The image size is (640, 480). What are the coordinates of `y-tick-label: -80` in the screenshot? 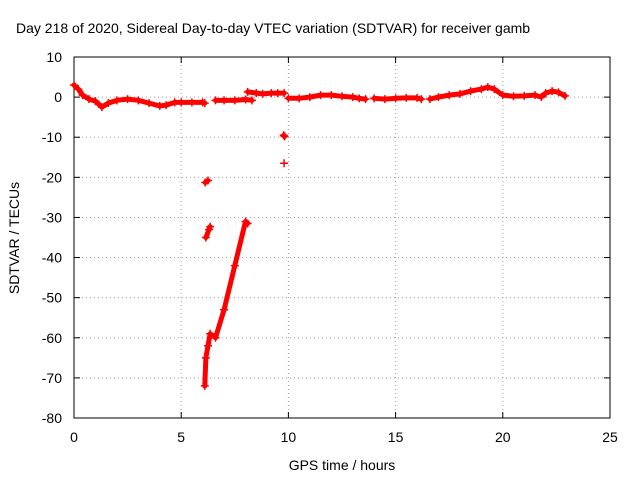 It's located at (52, 418).